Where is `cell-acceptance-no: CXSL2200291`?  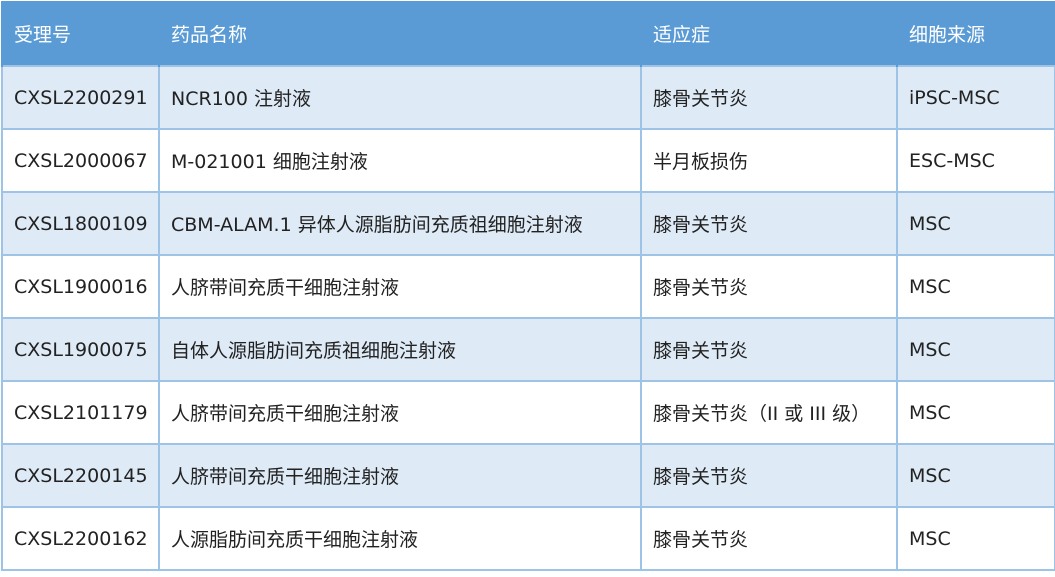
cell-acceptance-no: CXSL2200291 is located at coordinates (80, 97).